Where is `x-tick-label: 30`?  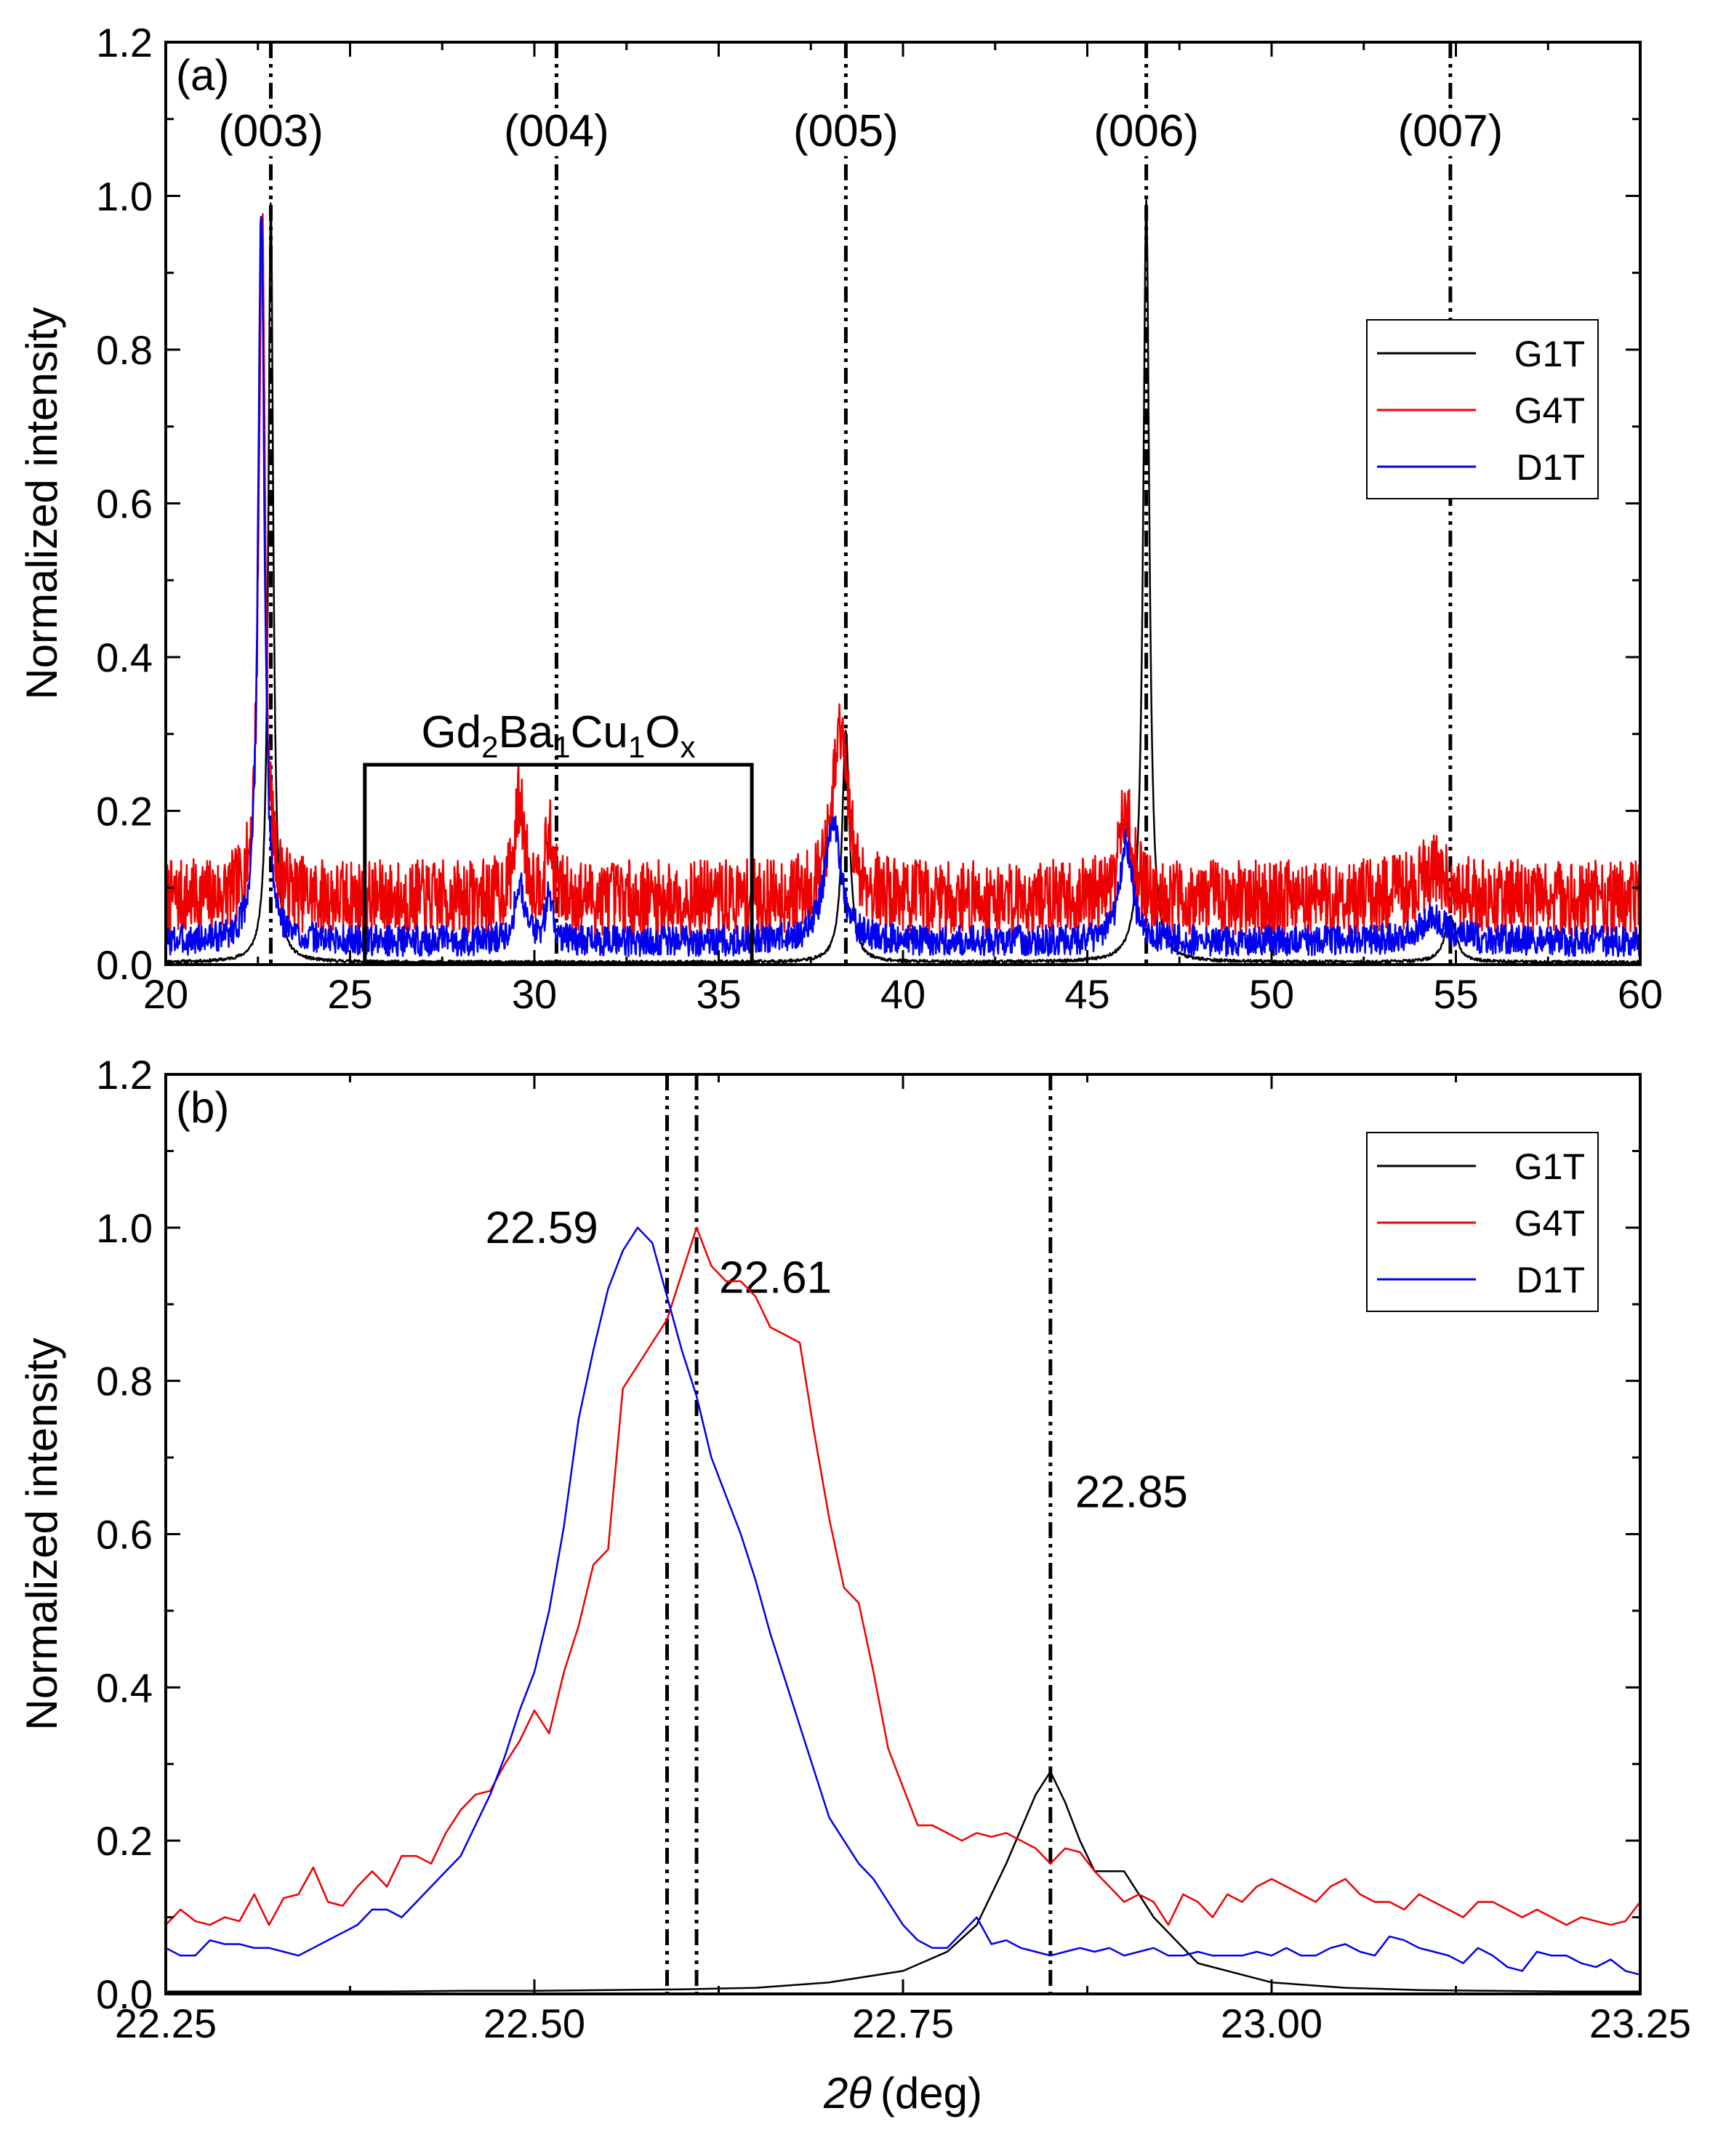 x-tick-label: 30 is located at coordinates (534, 994).